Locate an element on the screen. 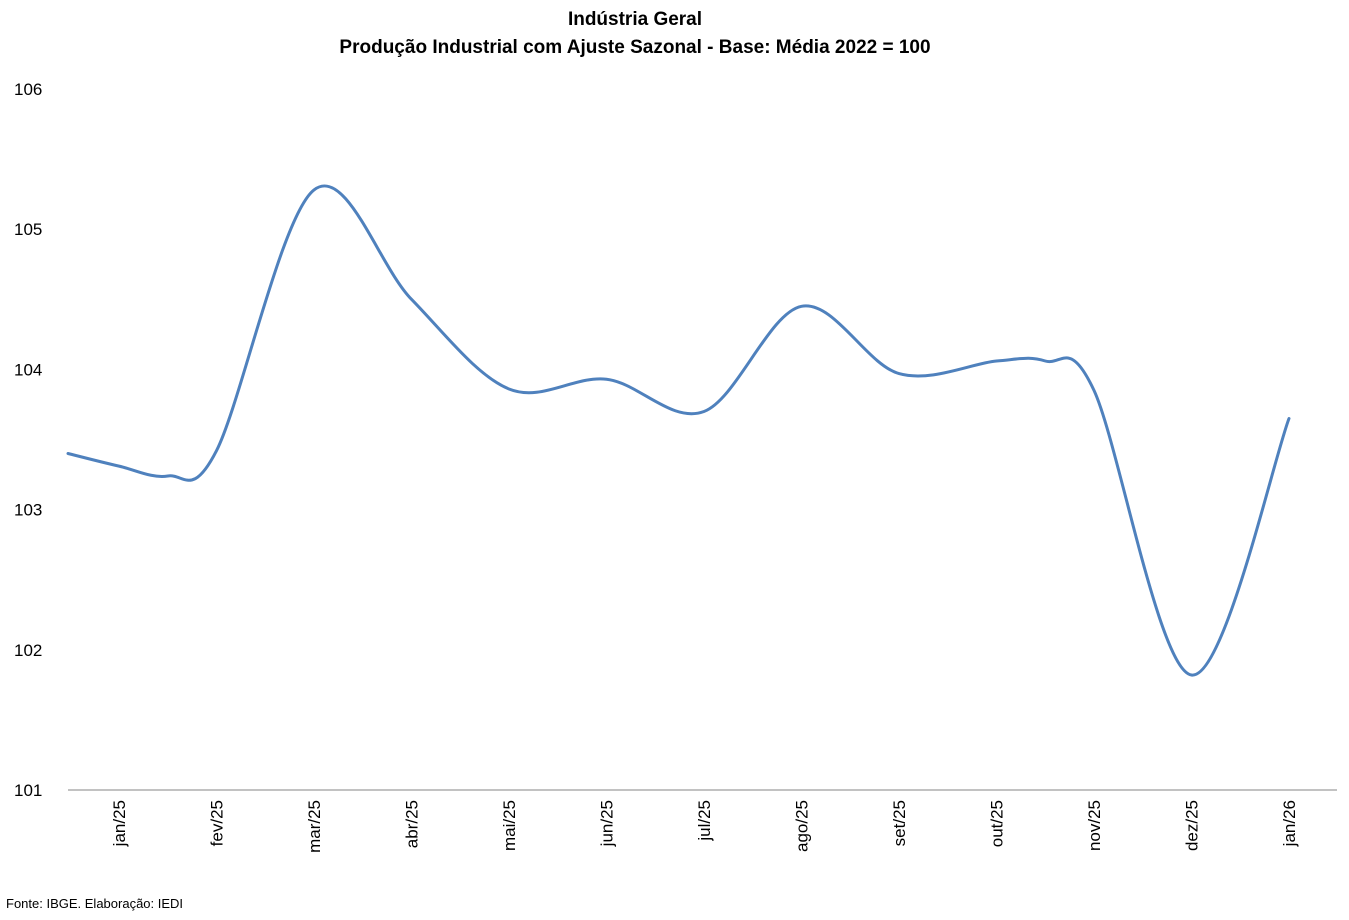 Image resolution: width=1349 pixels, height=920 pixels. y-tick-label: 106 is located at coordinates (28, 89).